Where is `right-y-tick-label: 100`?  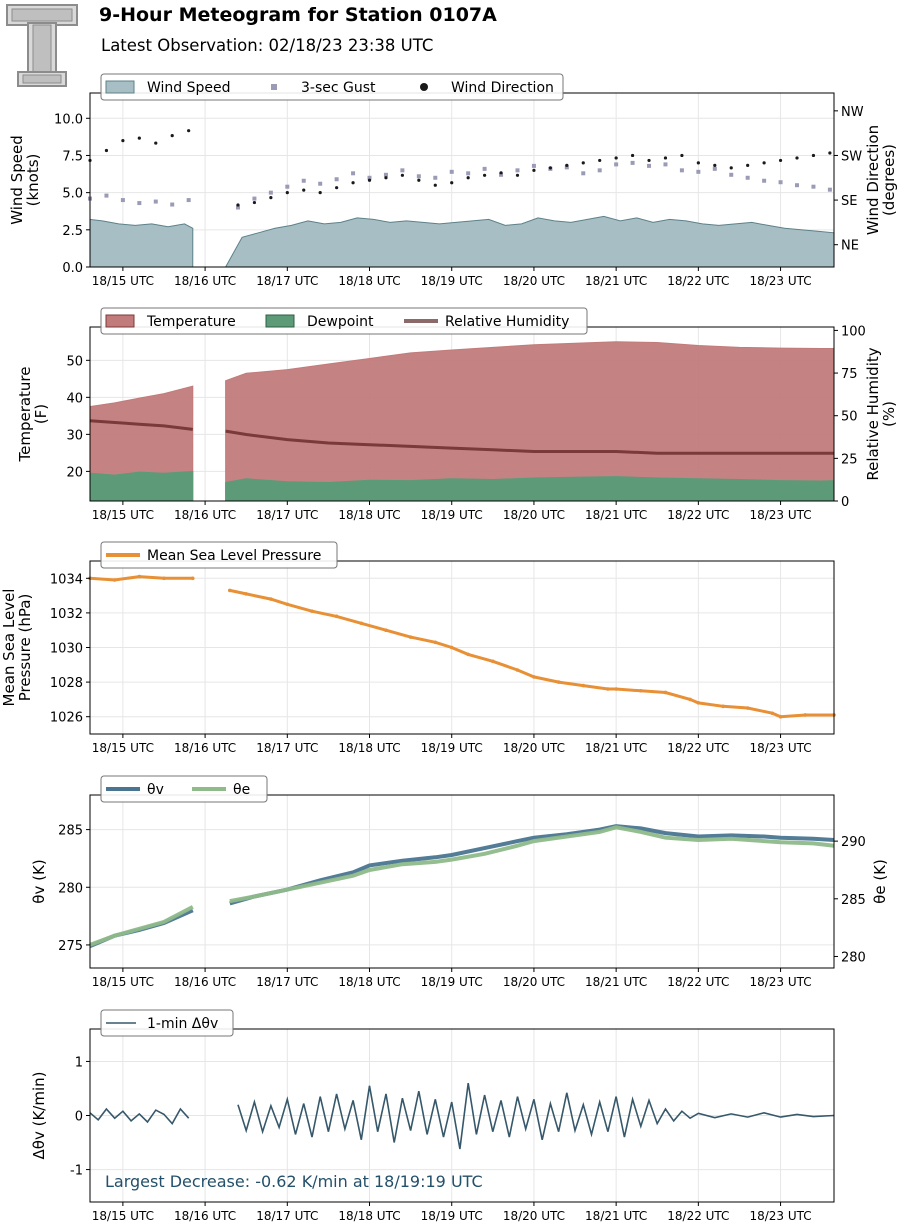 right-y-tick-label: 100 is located at coordinates (853, 331).